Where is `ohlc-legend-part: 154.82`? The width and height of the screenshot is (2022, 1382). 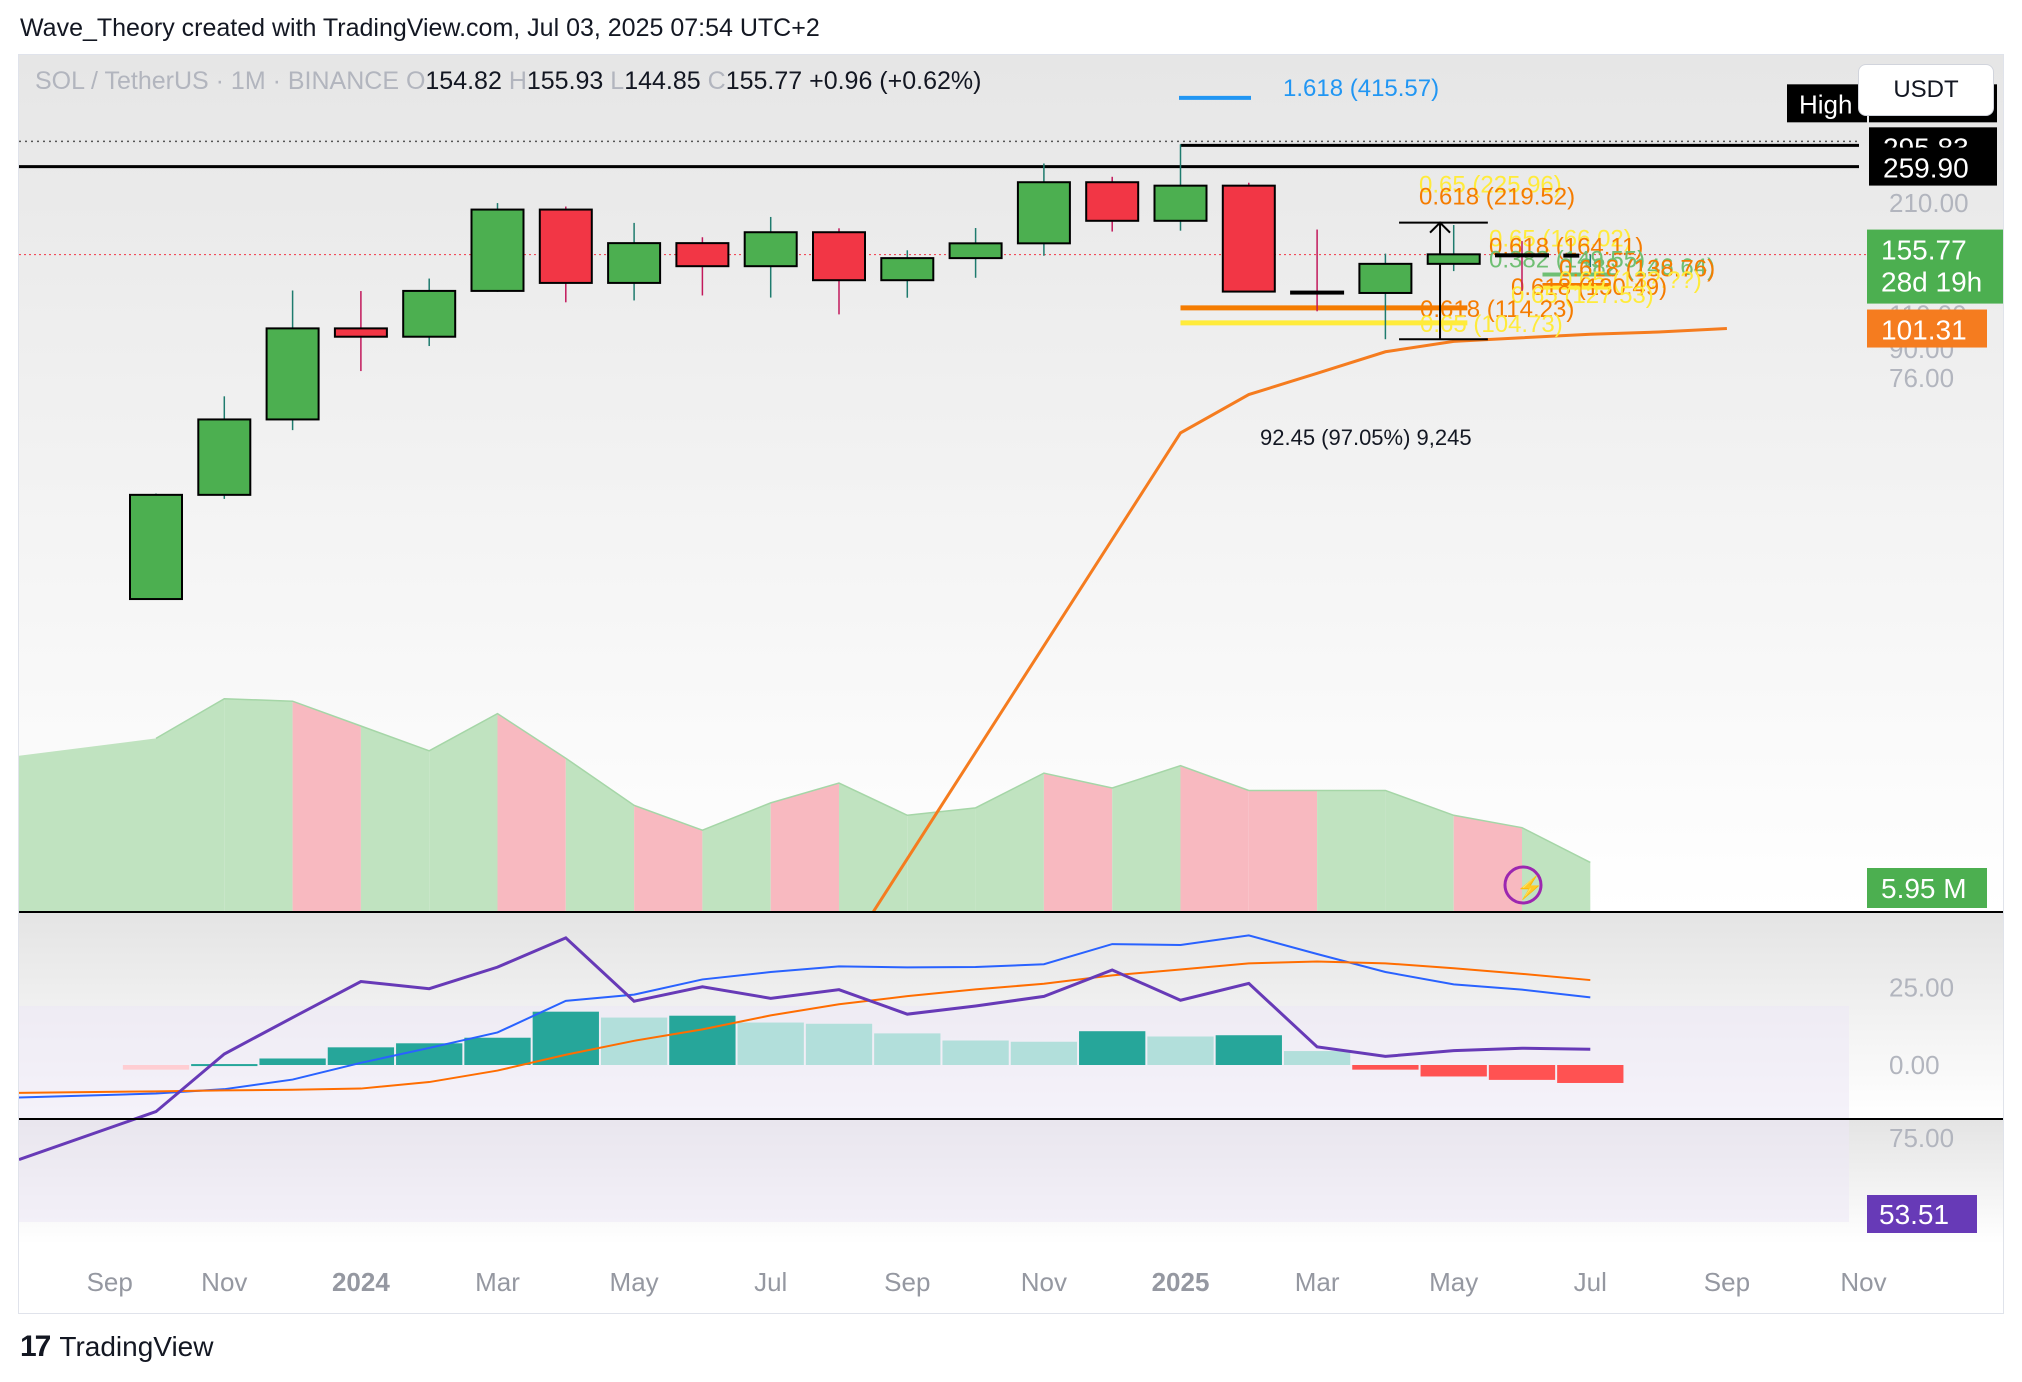
ohlc-legend-part: 154.82 is located at coordinates (466, 81).